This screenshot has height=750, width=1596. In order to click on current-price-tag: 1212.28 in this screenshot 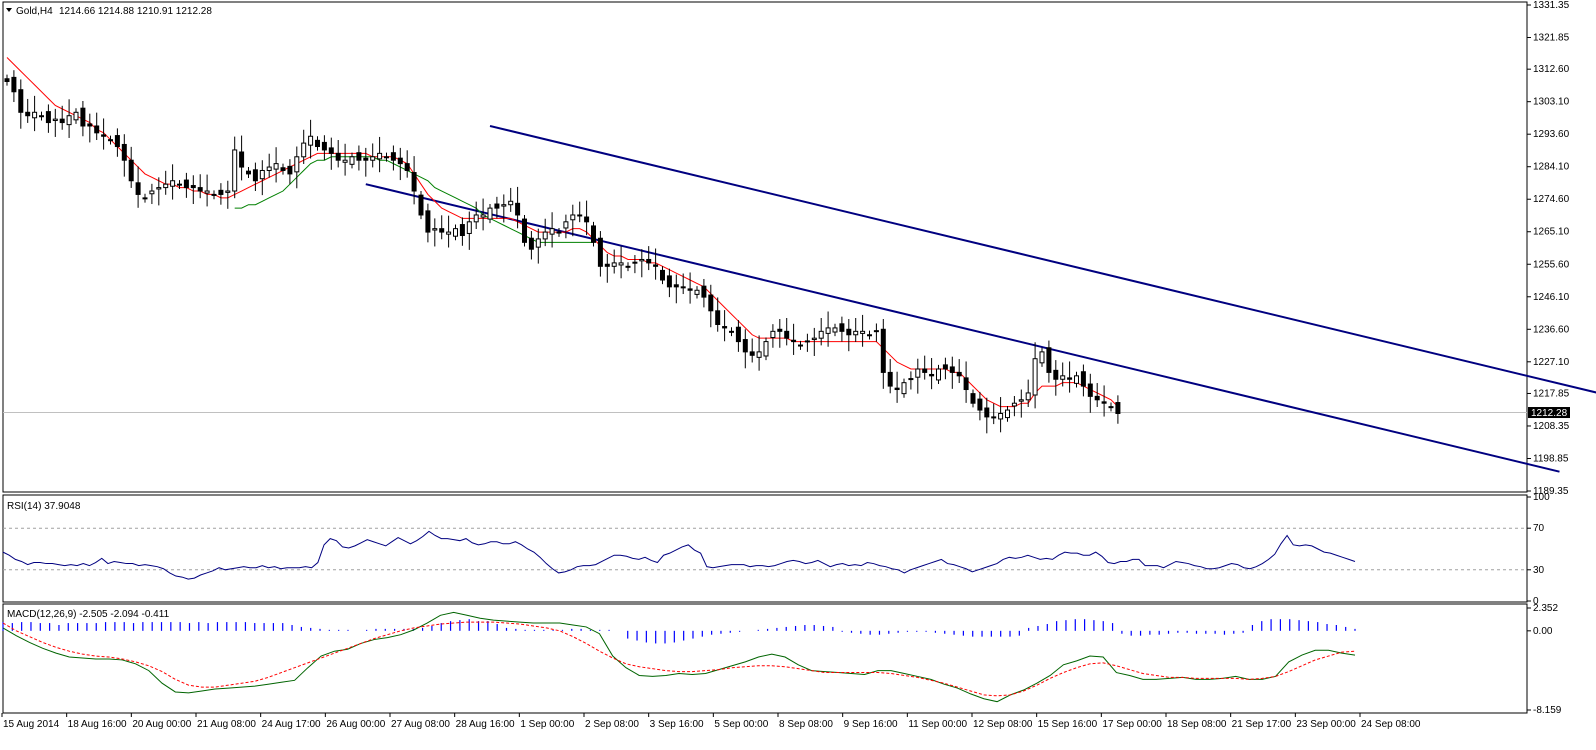, I will do `click(1549, 413)`.